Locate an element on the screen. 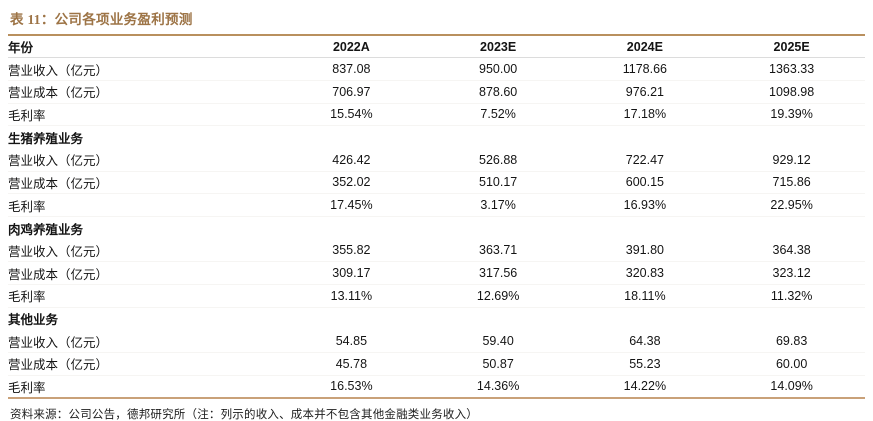 This screenshot has width=873, height=421. table-row: 营业成本（亿元） 309.17 317.56 320.83 323.12 is located at coordinates (436, 273).